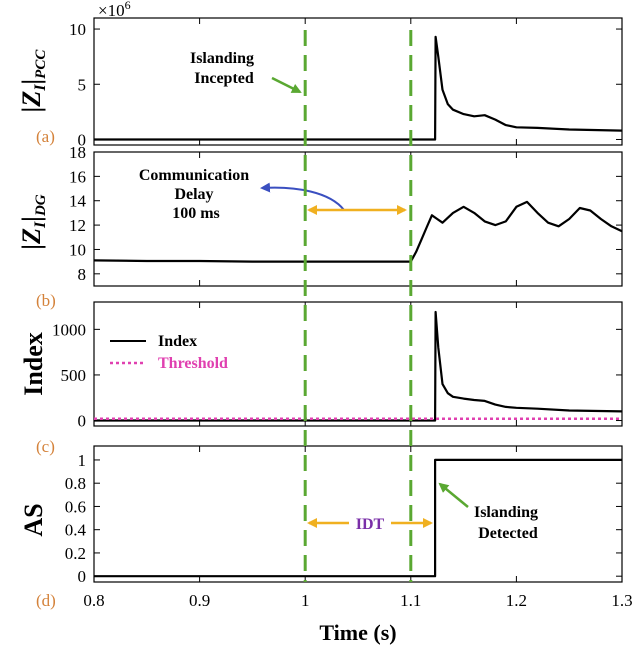 This screenshot has height=650, width=638. What do you see at coordinates (78, 201) in the screenshot?
I see `panel-b-y-tick-label: 14` at bounding box center [78, 201].